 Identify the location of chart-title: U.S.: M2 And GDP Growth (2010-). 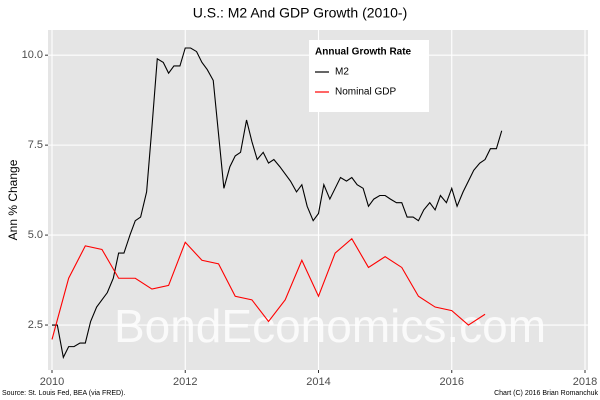
(300, 13).